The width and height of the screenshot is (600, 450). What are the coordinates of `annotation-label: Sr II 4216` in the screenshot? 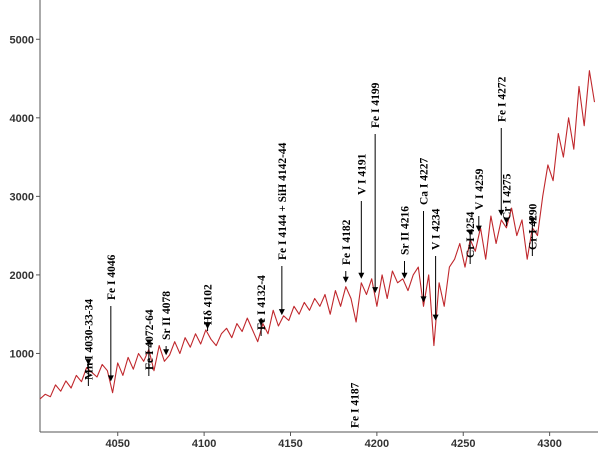 It's located at (406, 230).